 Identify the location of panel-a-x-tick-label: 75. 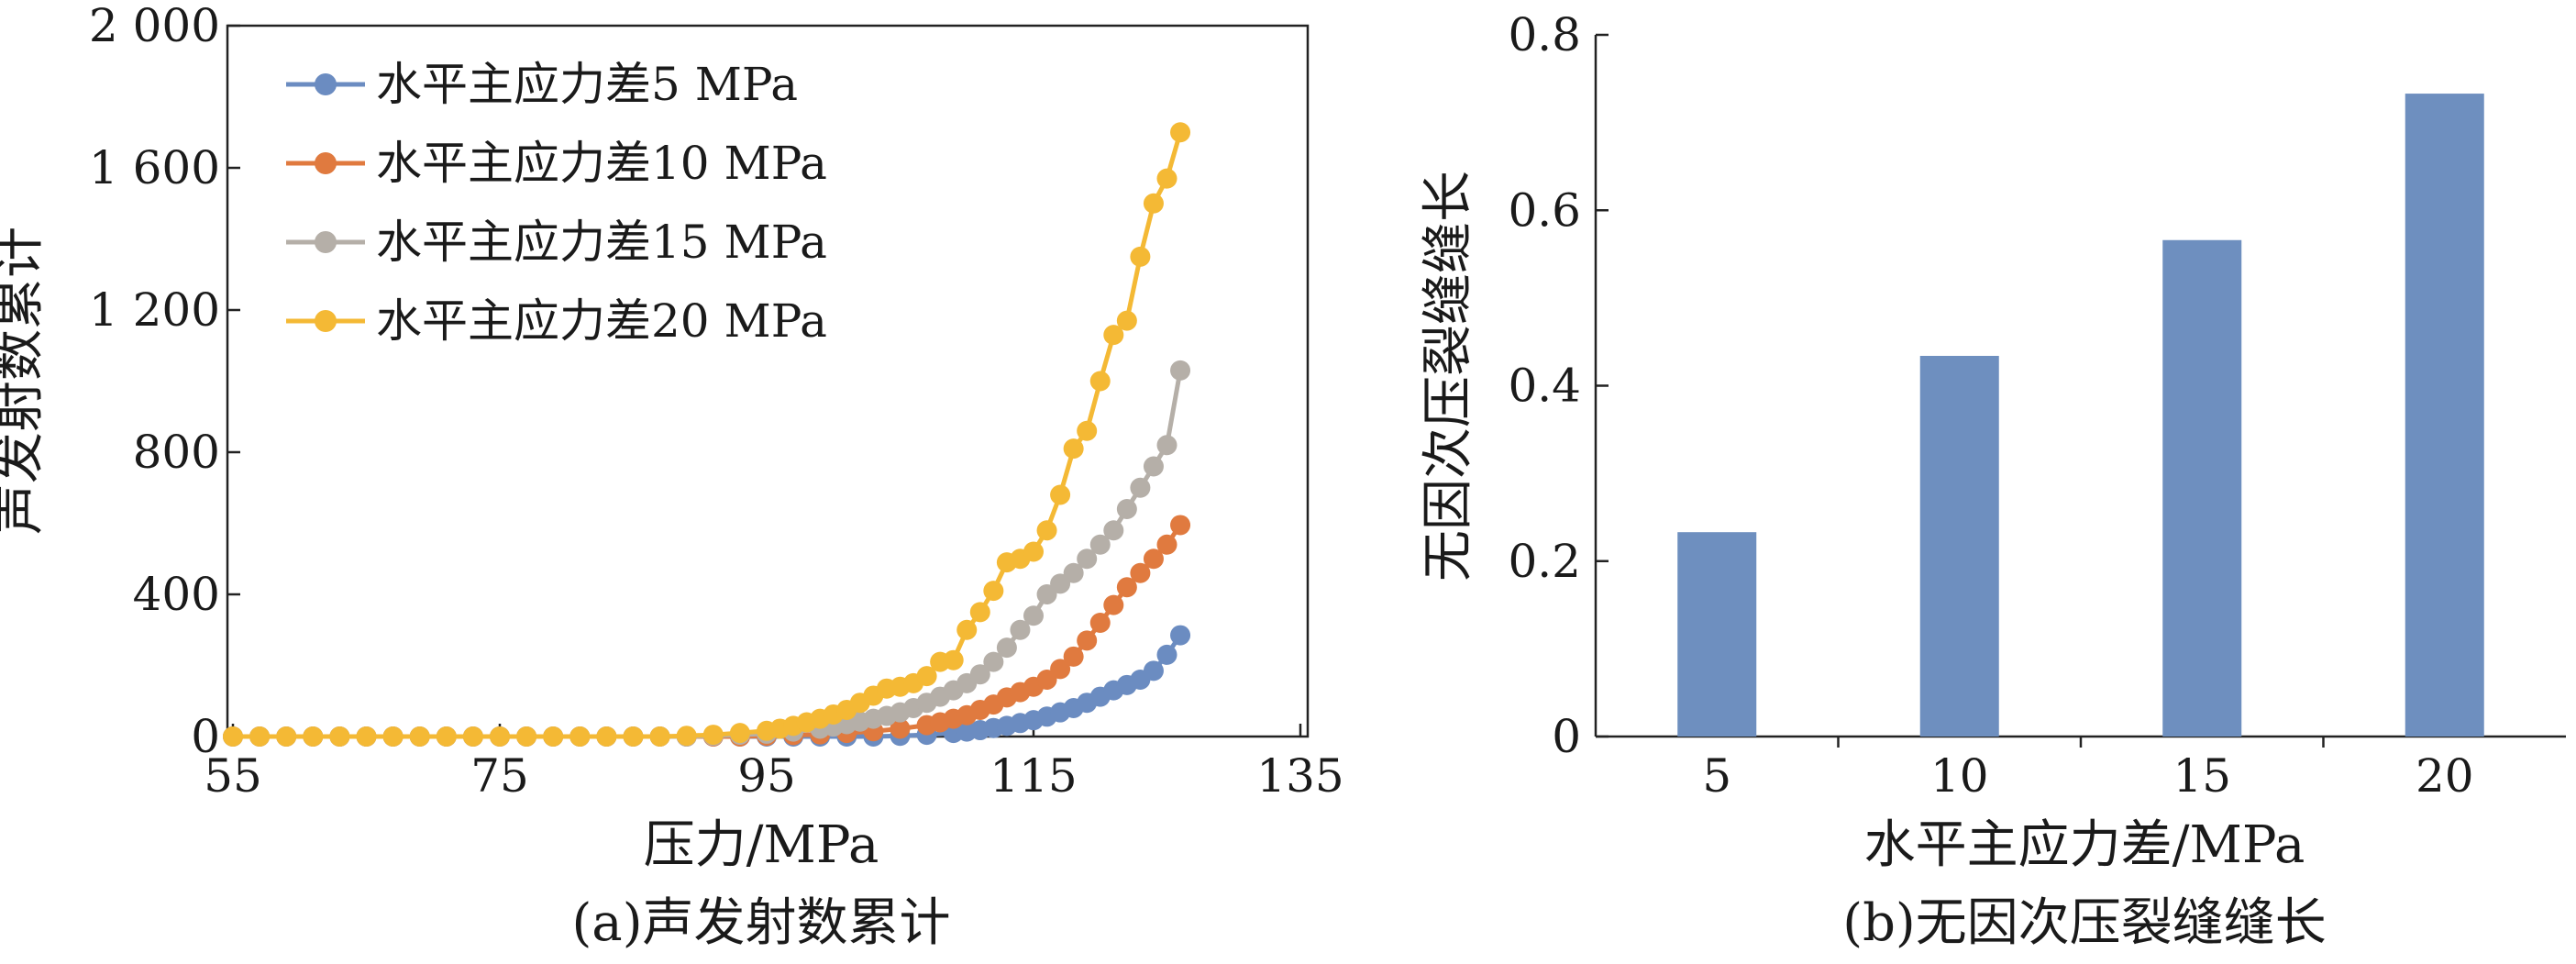
(499, 776).